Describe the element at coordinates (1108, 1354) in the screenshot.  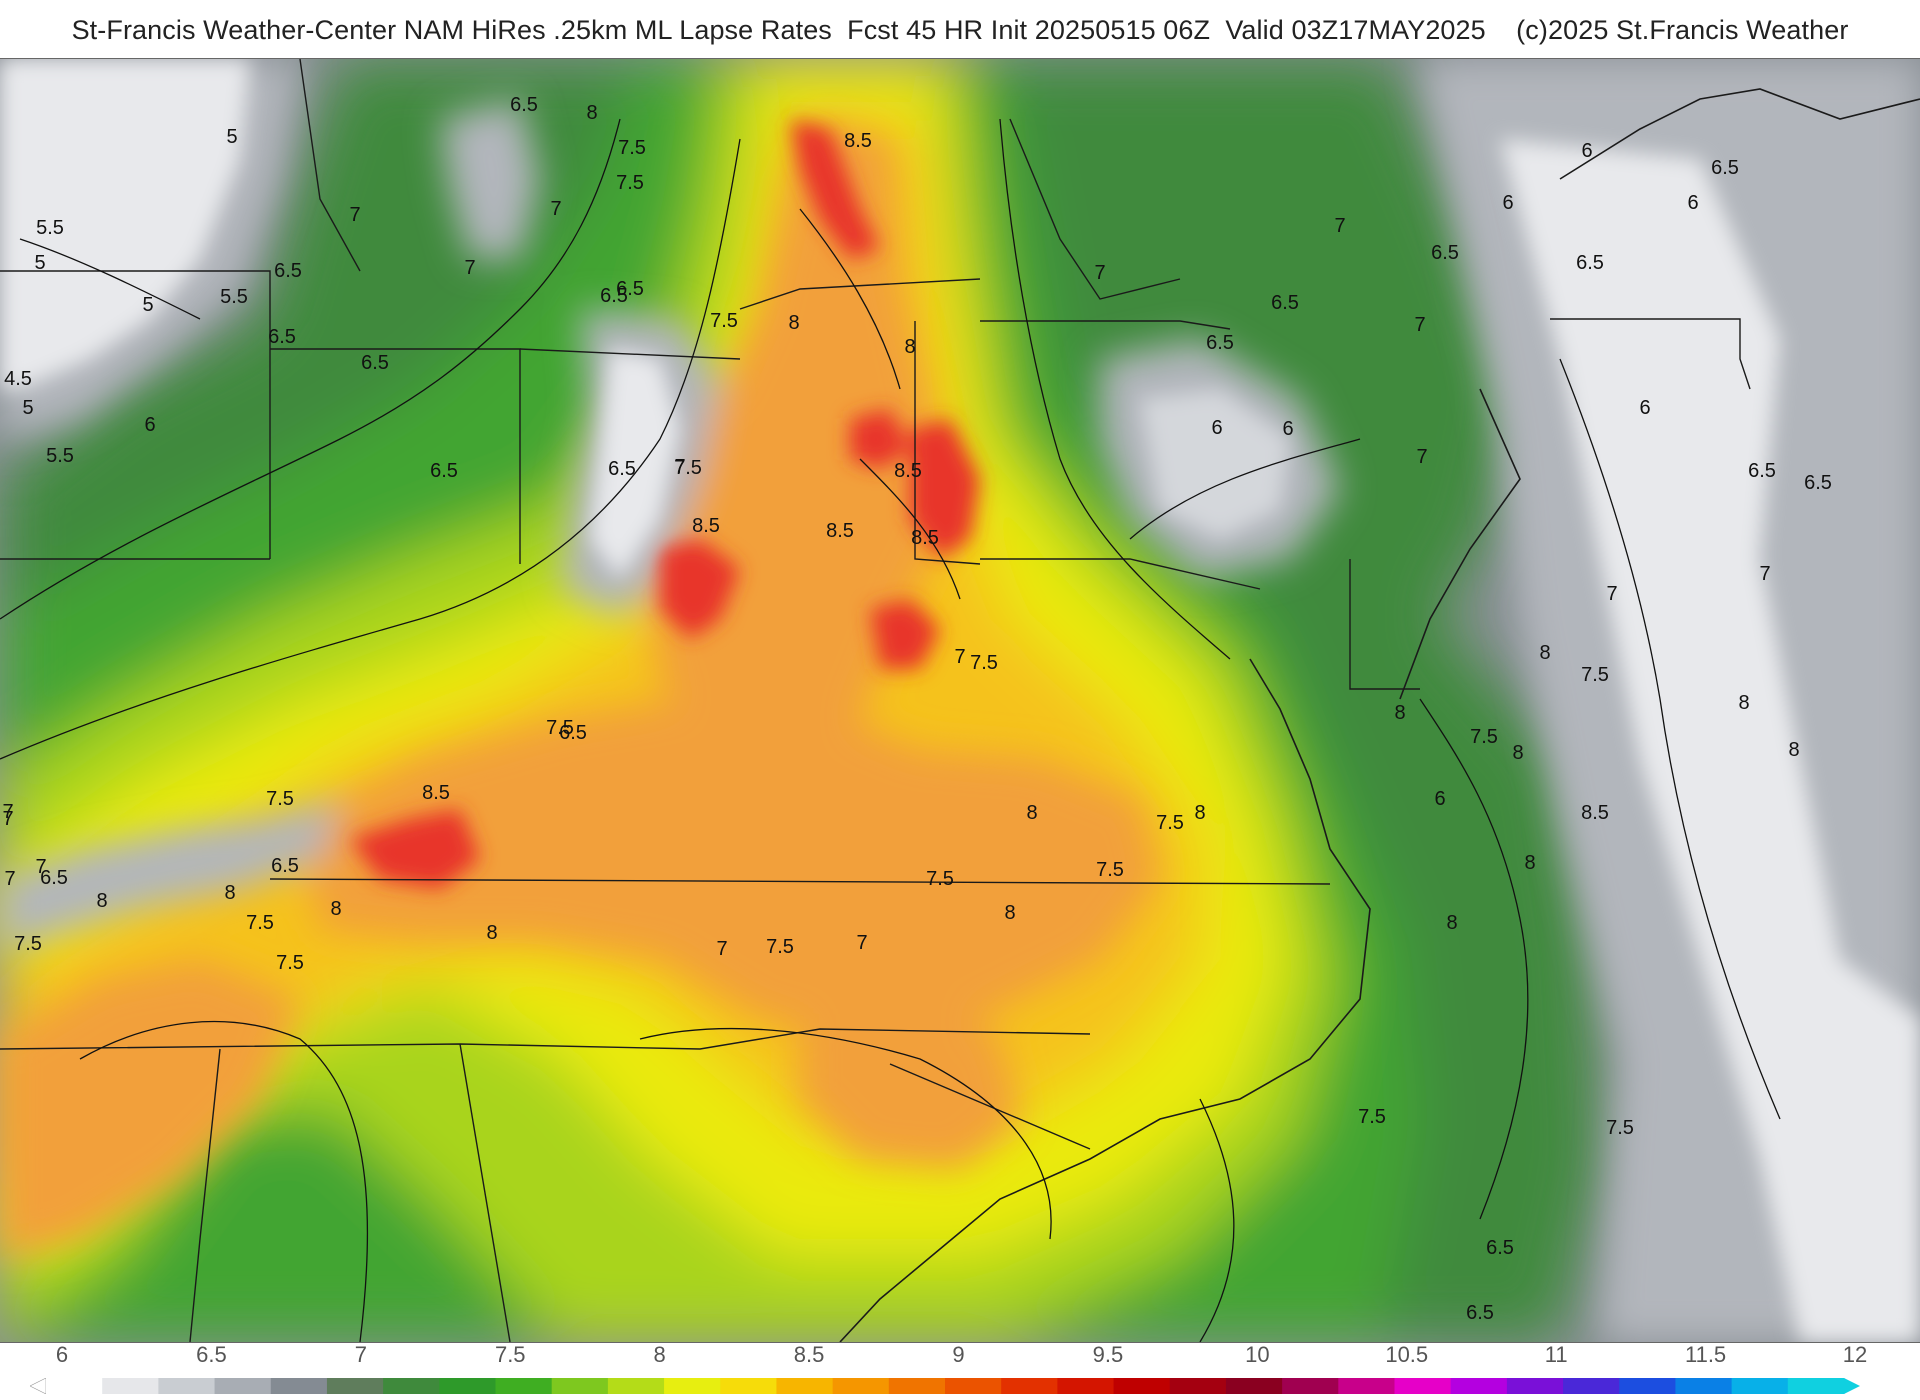
I see `colorbar-tick-label: 9.5` at that location.